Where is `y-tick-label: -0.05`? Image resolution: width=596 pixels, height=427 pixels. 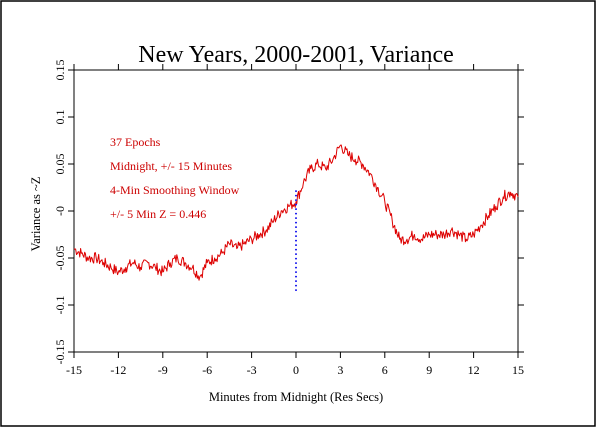 y-tick-label: -0.05 is located at coordinates (60, 258).